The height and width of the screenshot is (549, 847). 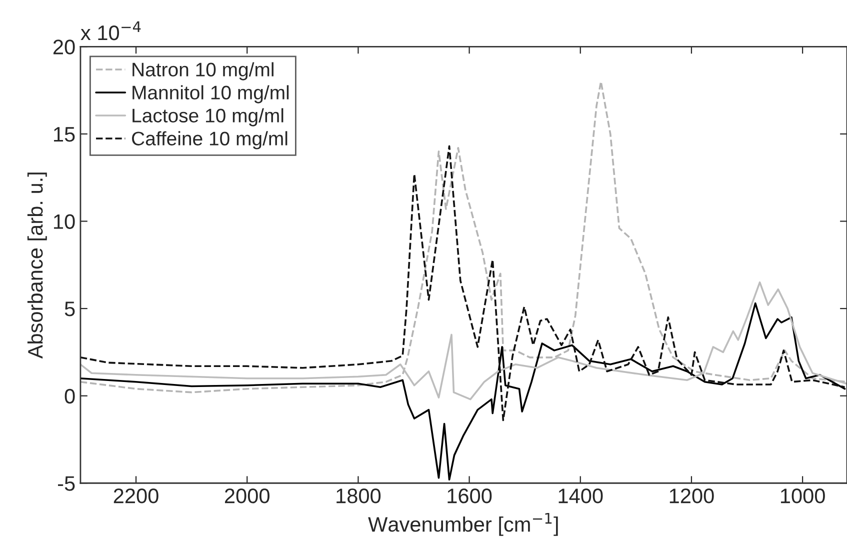 What do you see at coordinates (247, 496) in the screenshot?
I see `x-tick-label: 2000` at bounding box center [247, 496].